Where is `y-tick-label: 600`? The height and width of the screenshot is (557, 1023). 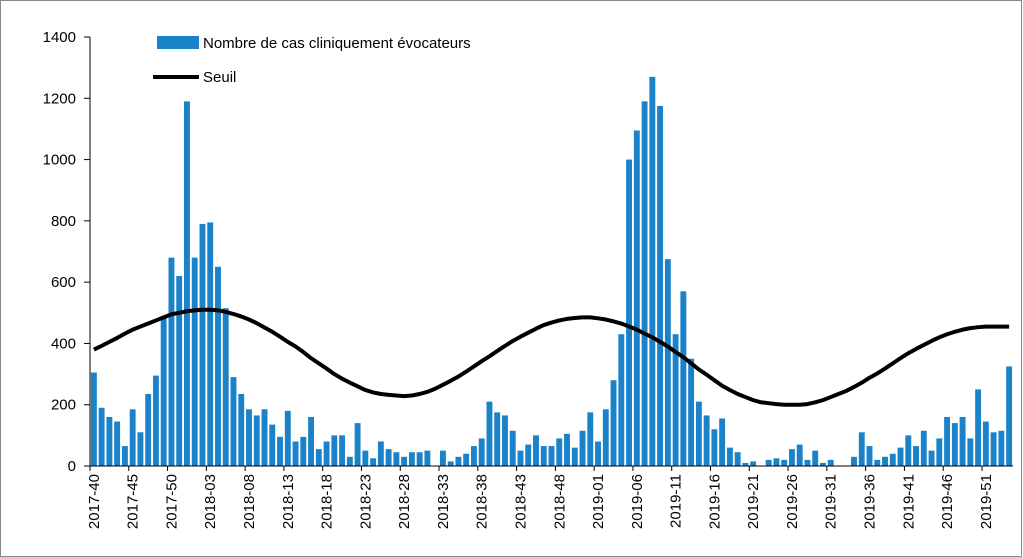
y-tick-label: 600 is located at coordinates (63, 282).